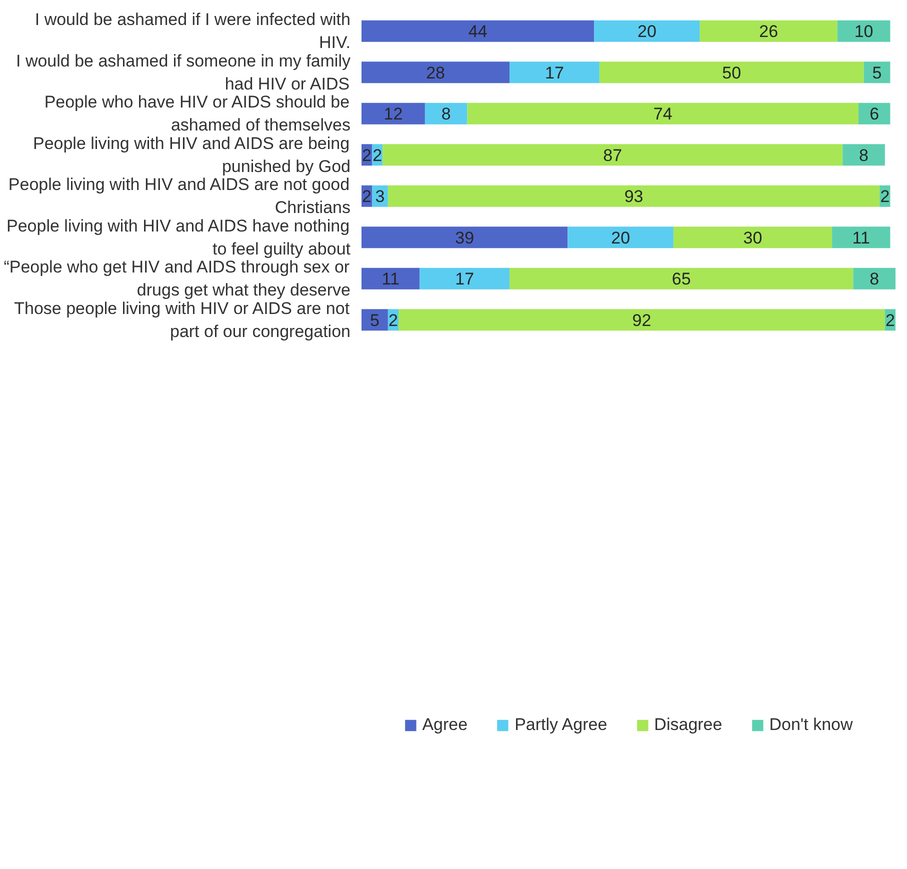 Image resolution: width=907 pixels, height=869 pixels. I want to click on data-label: 39, so click(464, 238).